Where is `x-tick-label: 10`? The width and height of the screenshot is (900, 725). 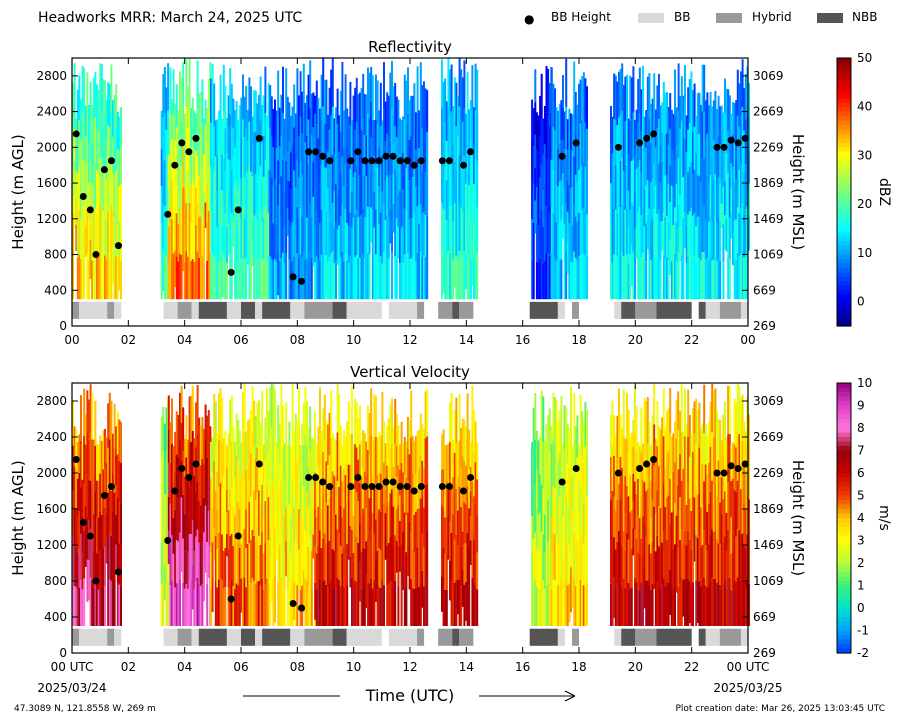 x-tick-label: 10 is located at coordinates (353, 667).